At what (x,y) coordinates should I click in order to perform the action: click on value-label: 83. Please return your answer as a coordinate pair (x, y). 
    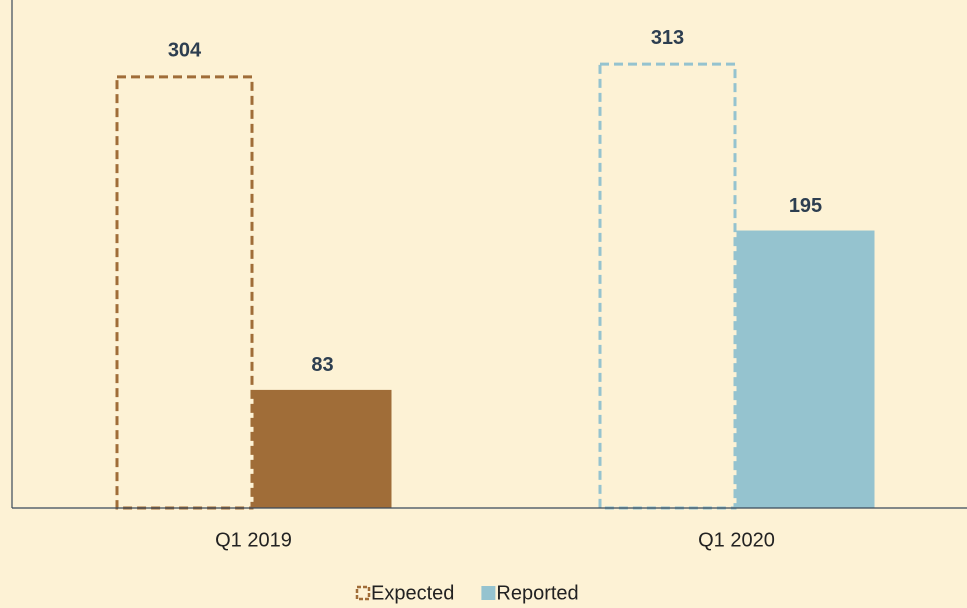
    Looking at the image, I should click on (322, 365).